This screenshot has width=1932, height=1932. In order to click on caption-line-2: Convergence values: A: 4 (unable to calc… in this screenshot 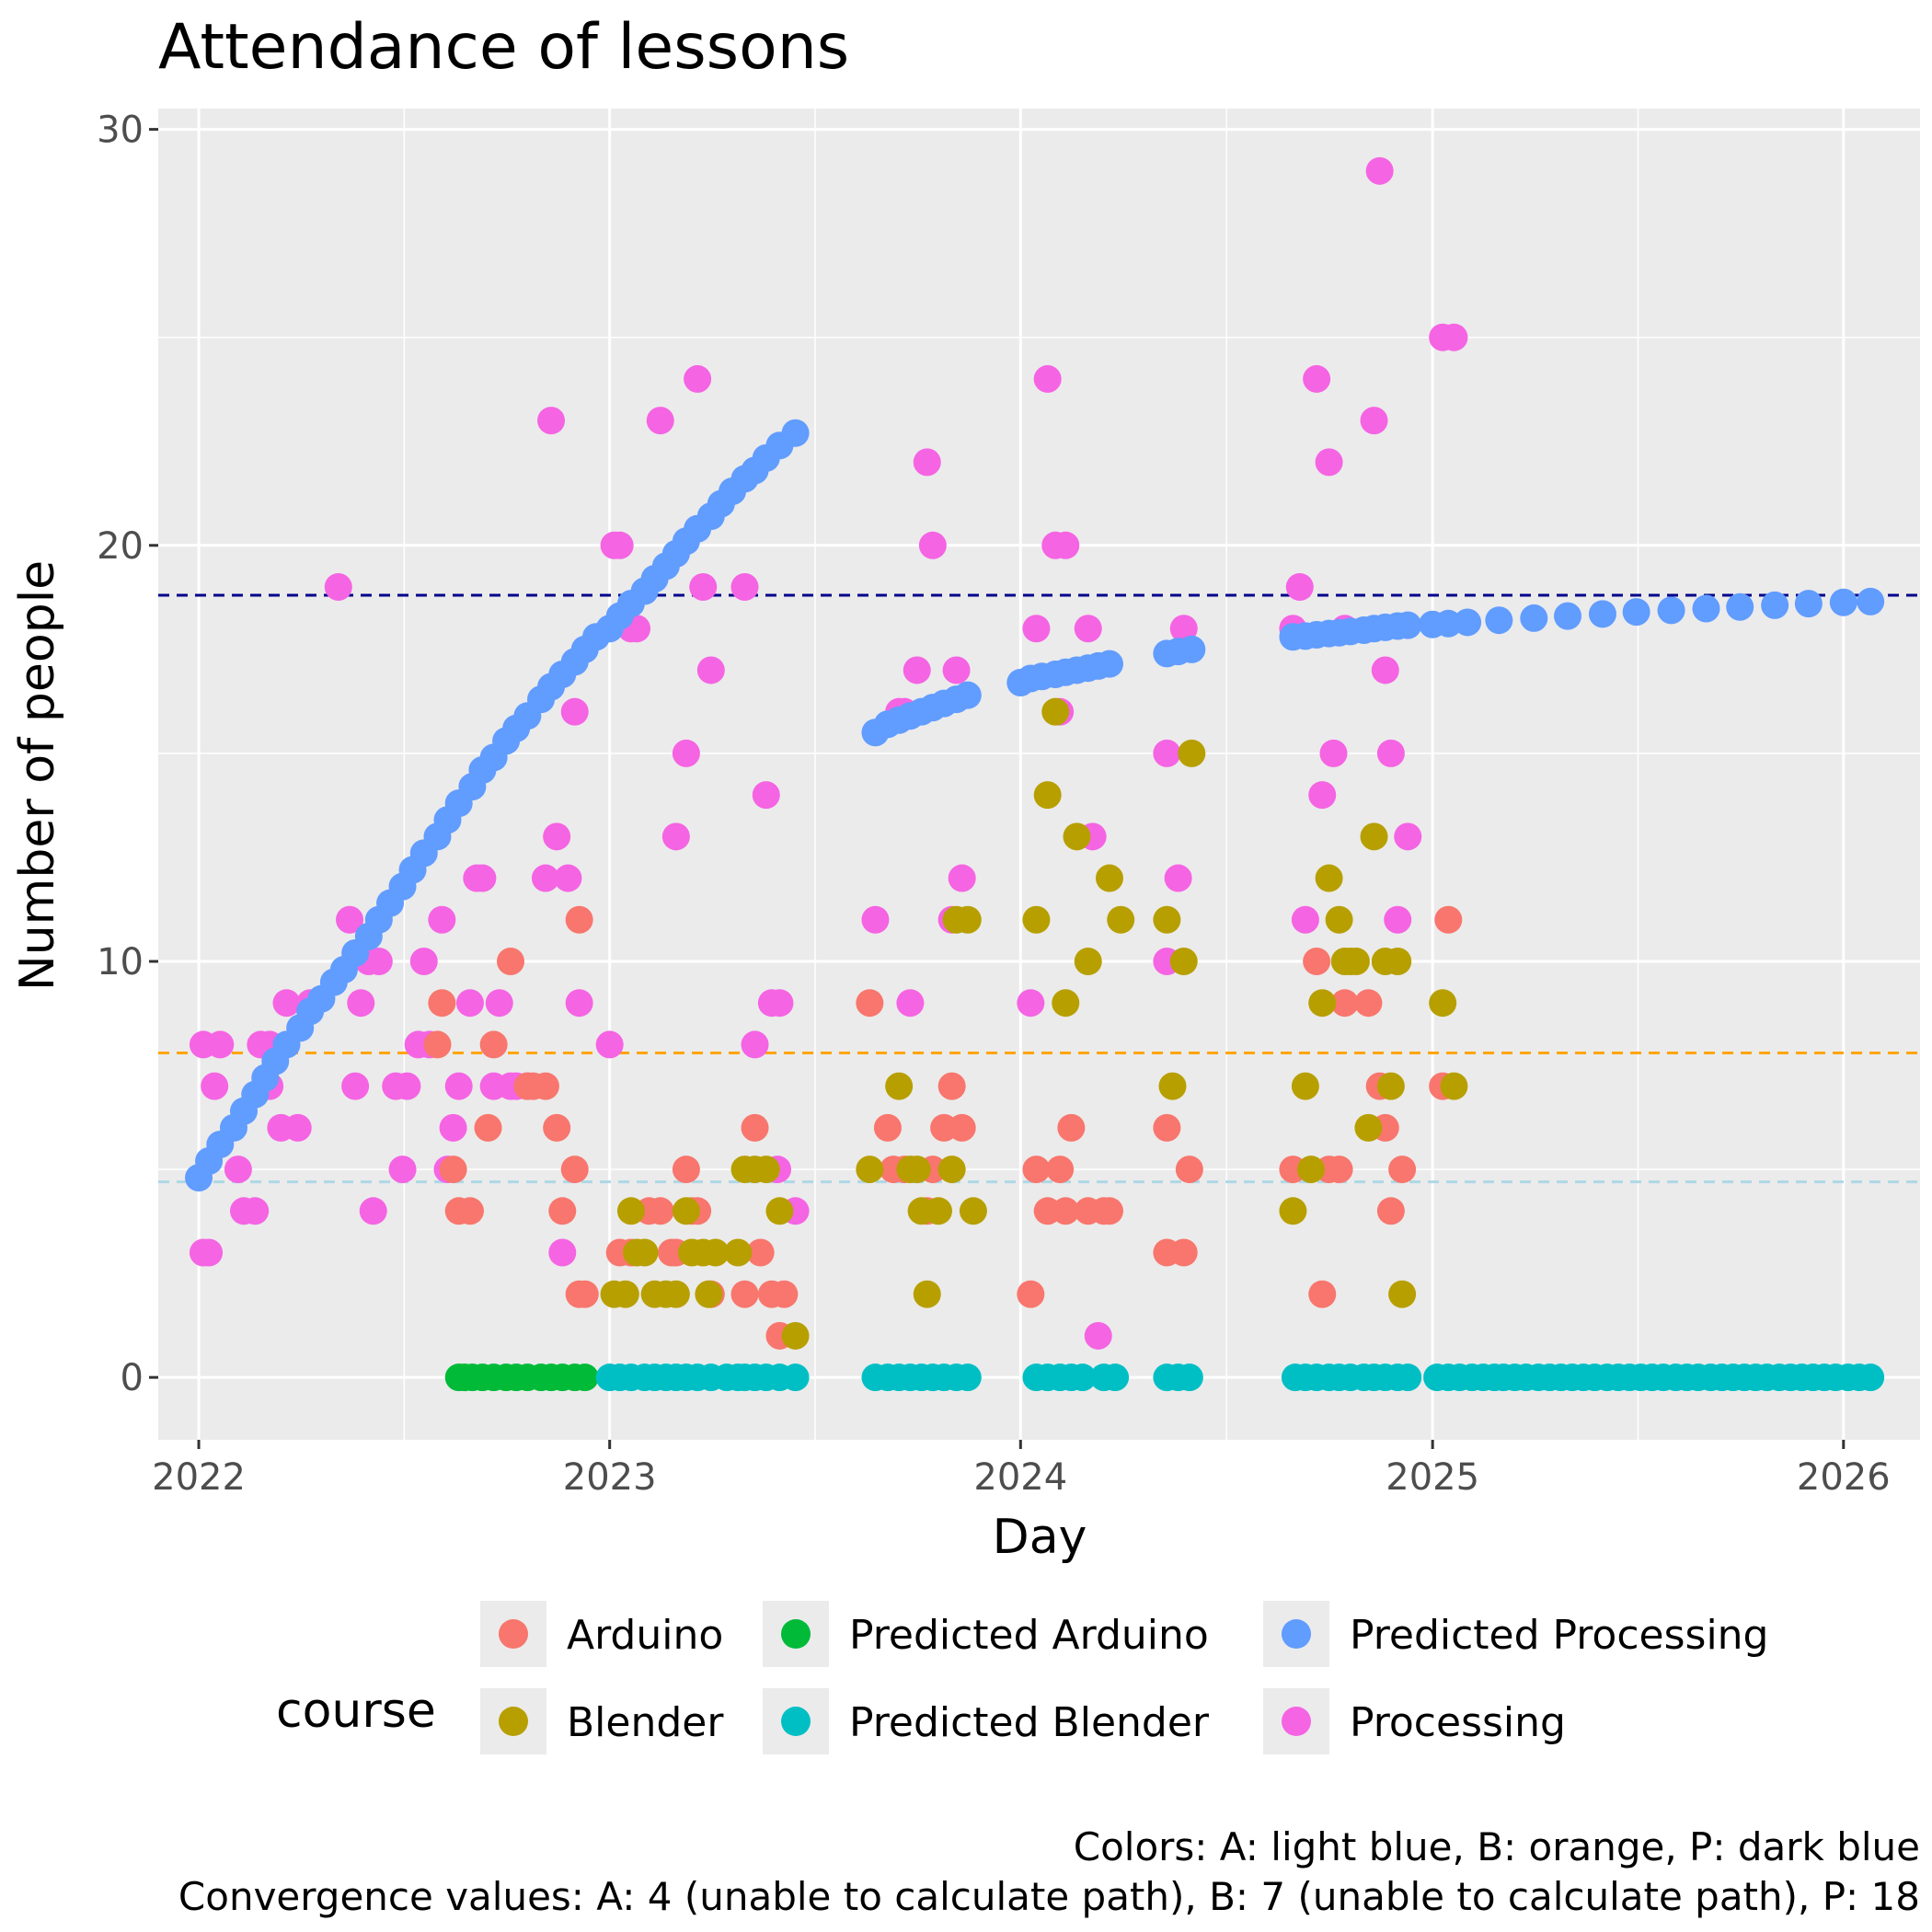, I will do `click(1049, 1896)`.